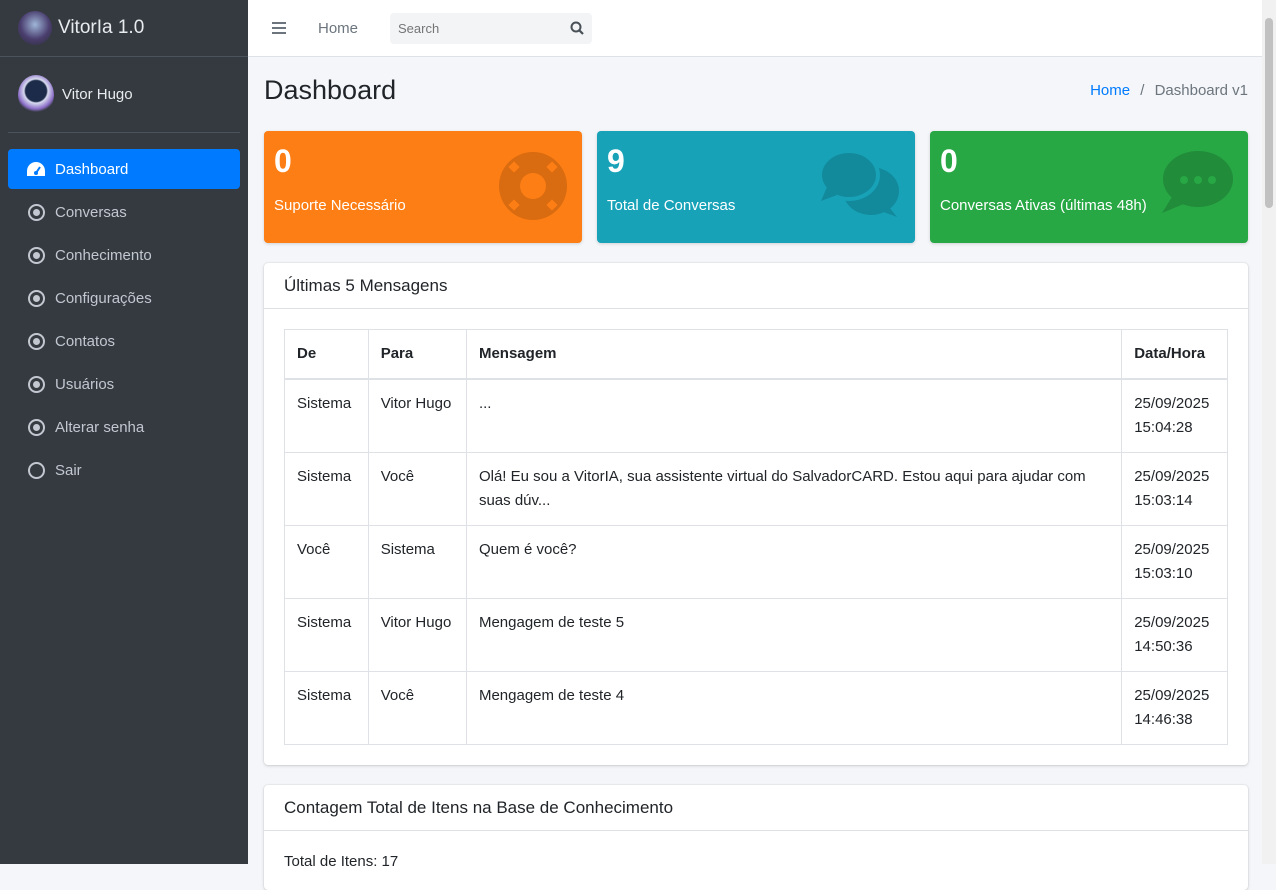  I want to click on card-title: Últimas 5 Mensagens, so click(756, 286).